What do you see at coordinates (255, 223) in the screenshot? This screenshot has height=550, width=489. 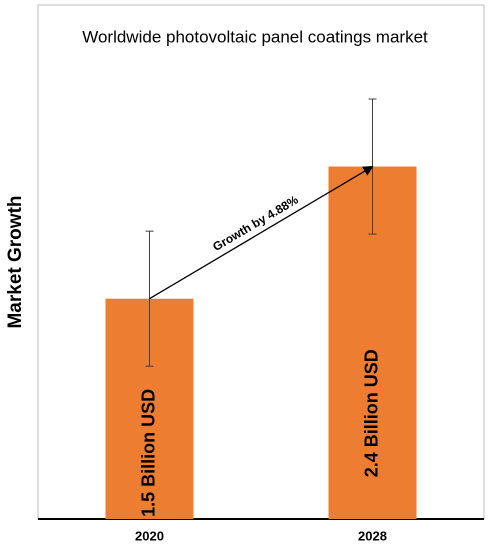 I see `annotation: Growth by 4.88%` at bounding box center [255, 223].